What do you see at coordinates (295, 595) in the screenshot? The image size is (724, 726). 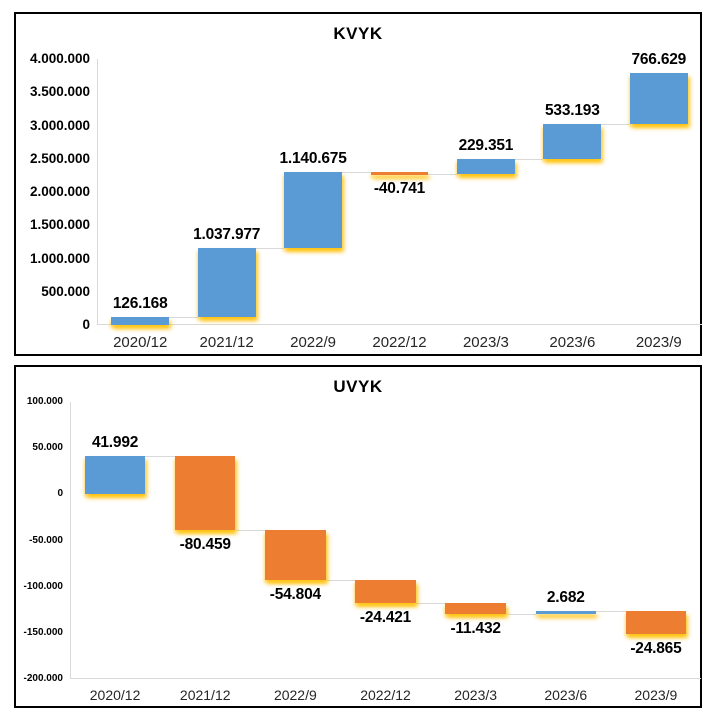 I see `value-label: -54.804` at bounding box center [295, 595].